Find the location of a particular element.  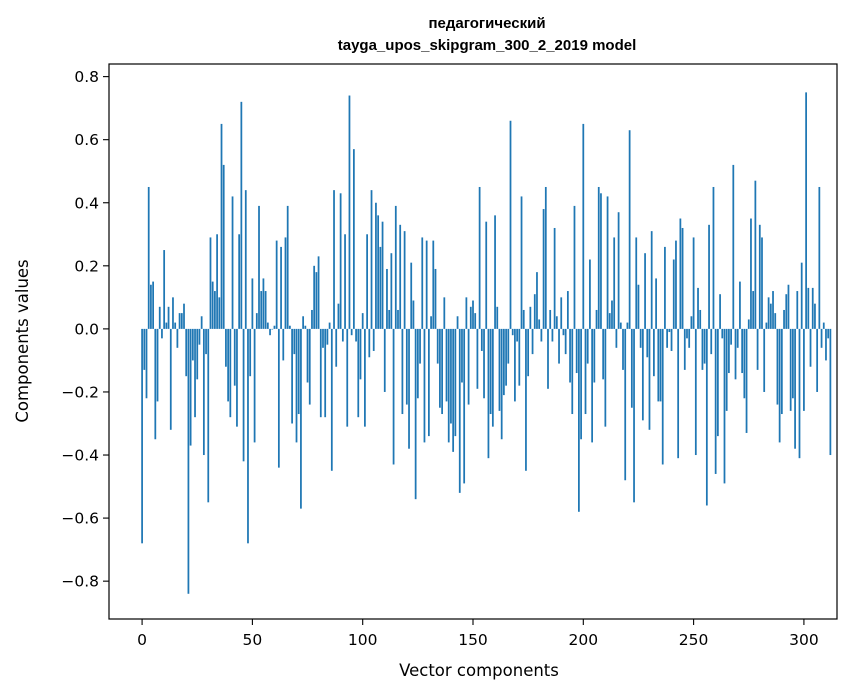

y-tick-label: 0.6 is located at coordinates (86, 140).